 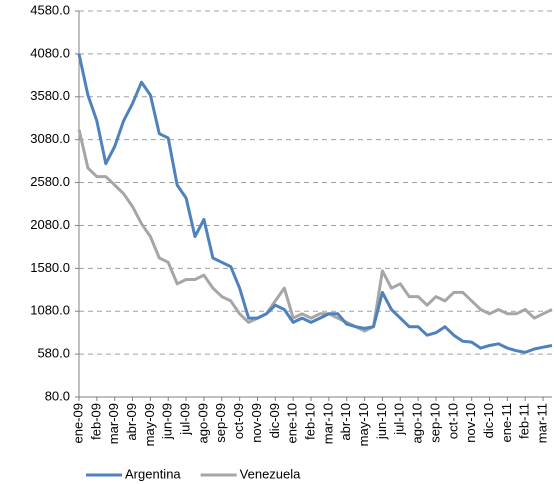 I want to click on y-tick-label: 3080.0, so click(x=50, y=138).